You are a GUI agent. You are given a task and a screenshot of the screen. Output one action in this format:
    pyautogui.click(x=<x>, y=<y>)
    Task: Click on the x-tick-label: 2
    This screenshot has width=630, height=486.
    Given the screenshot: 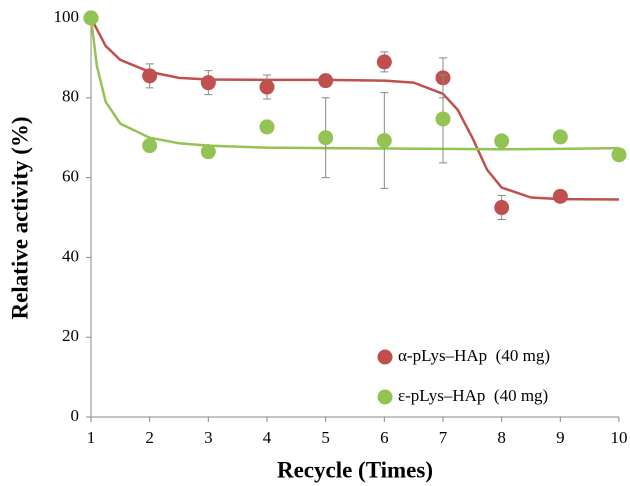 What is the action you would take?
    pyautogui.click(x=149, y=437)
    